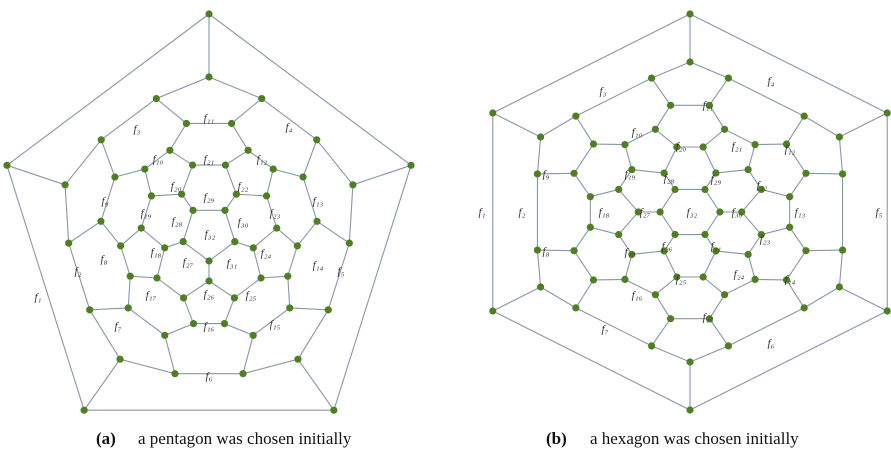  I want to click on caption: a hexagon was chosen initially, so click(694, 438).